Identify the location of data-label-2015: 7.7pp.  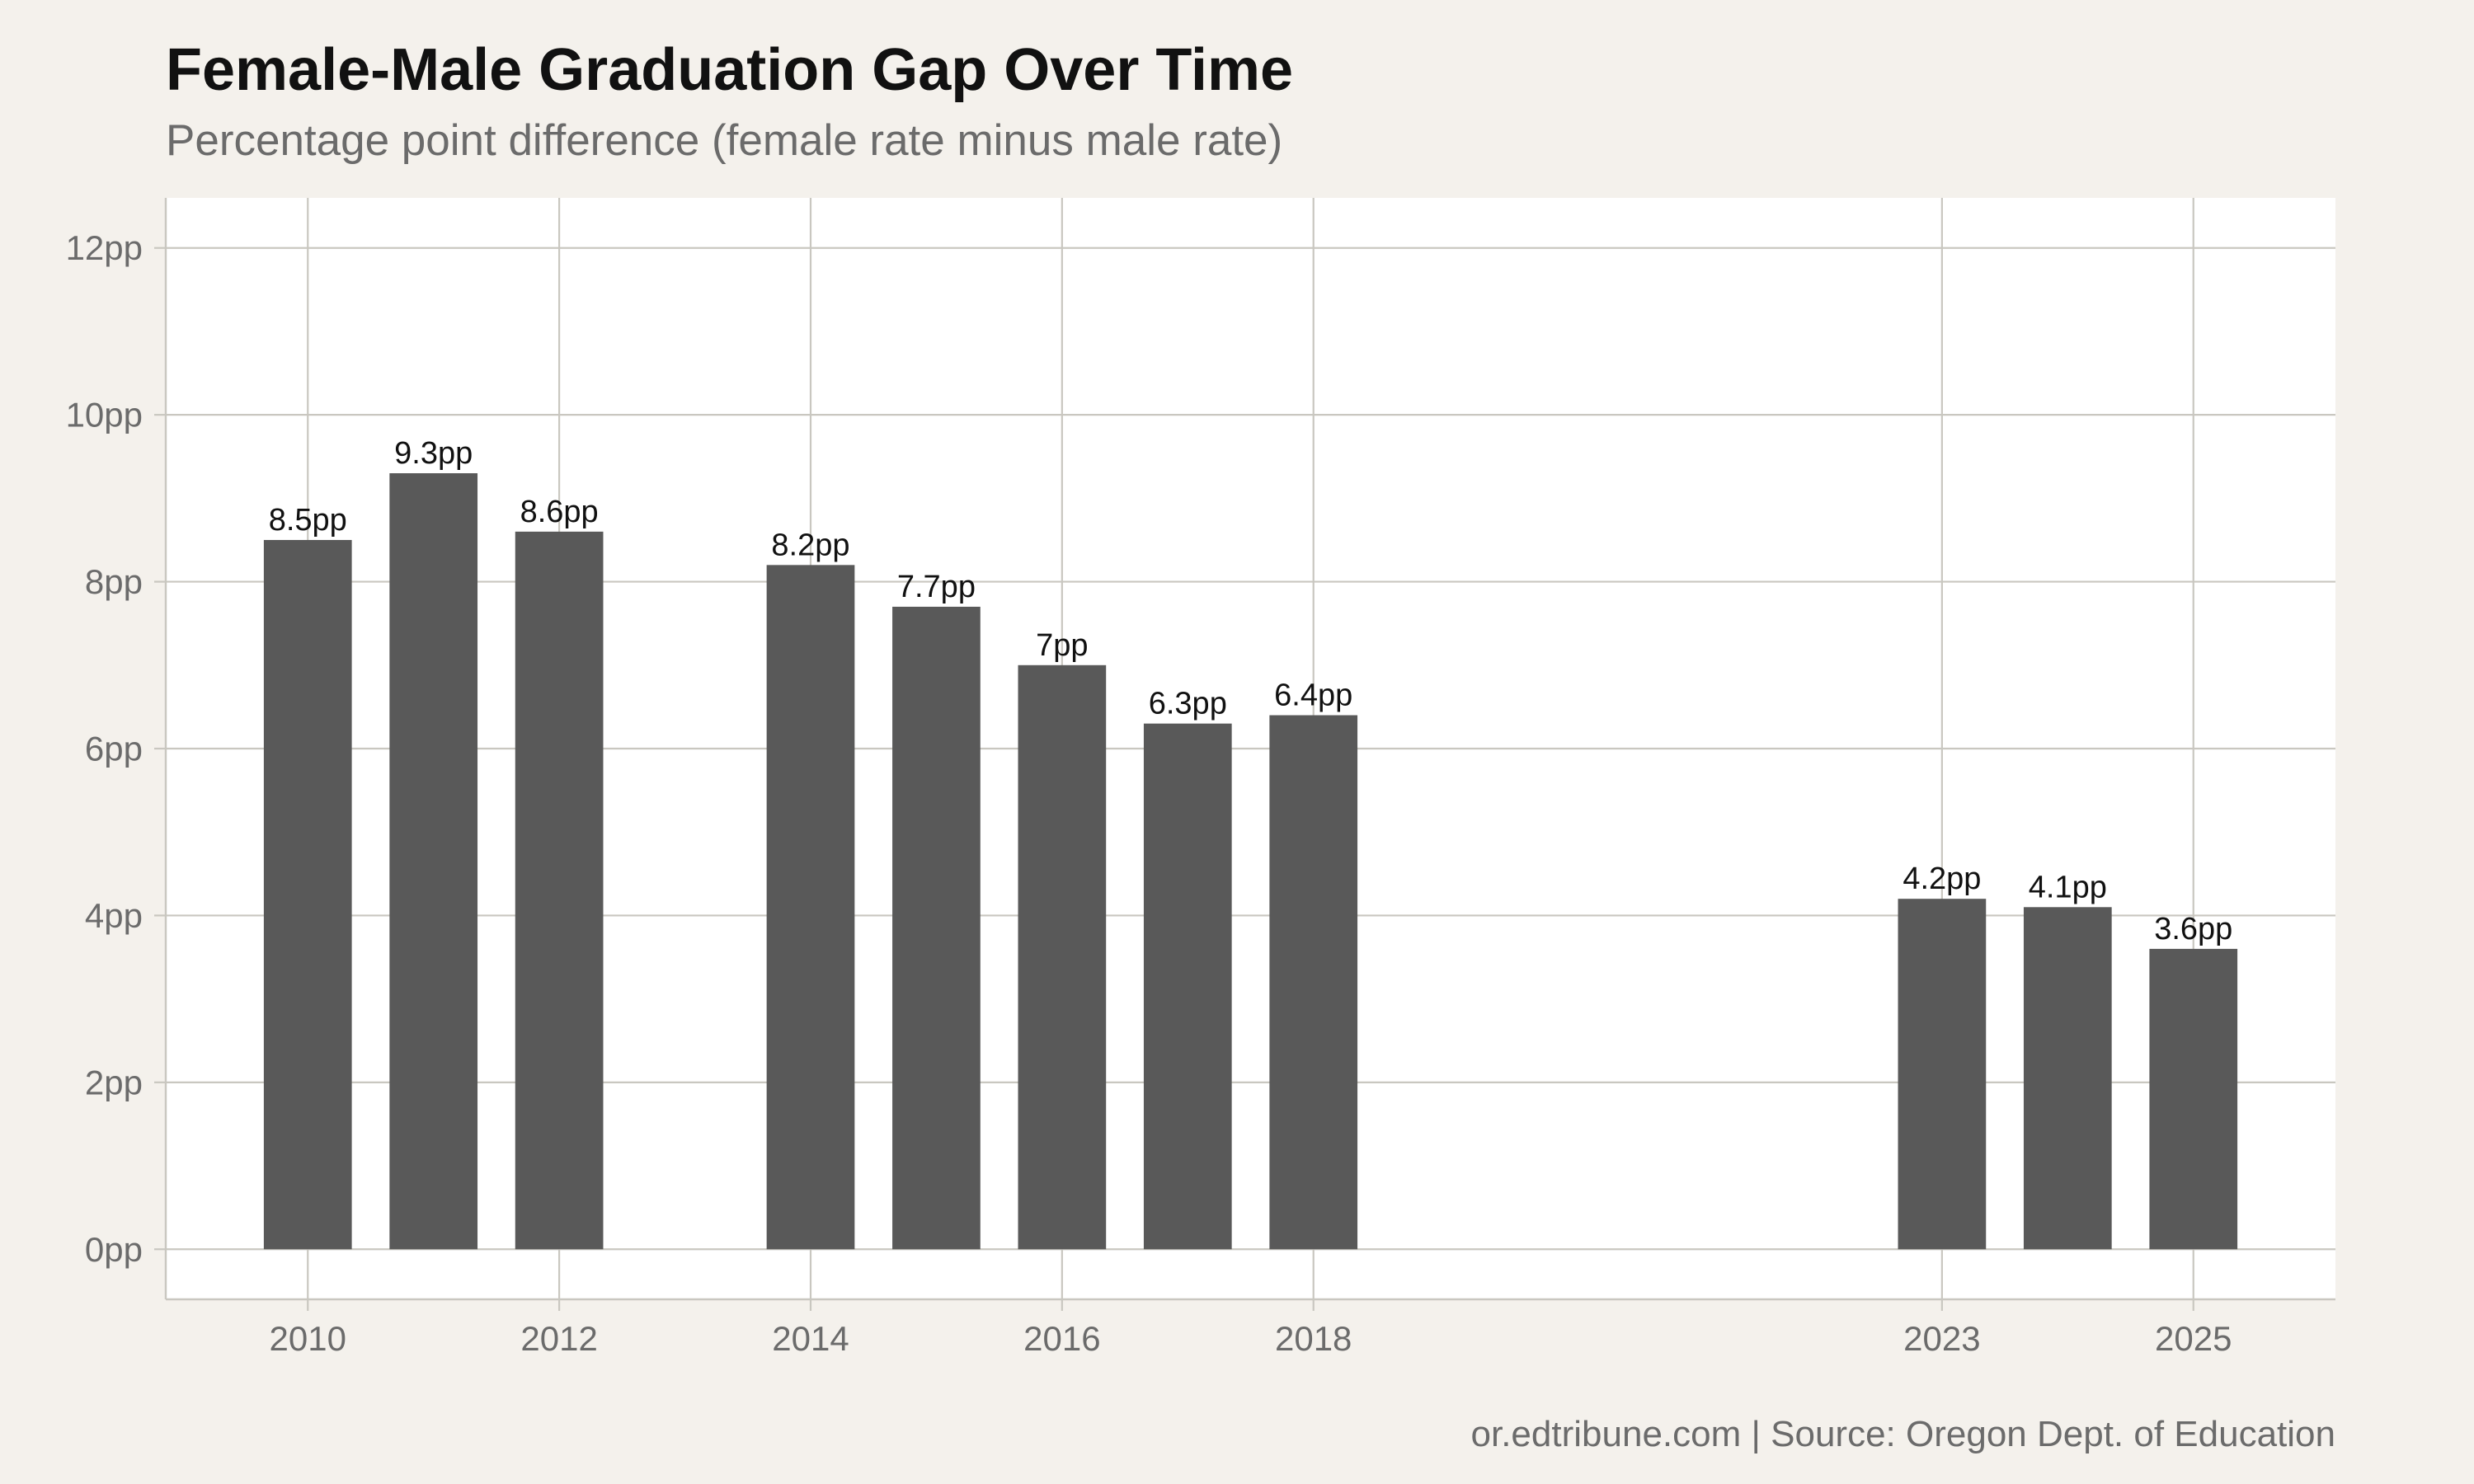
(936, 587).